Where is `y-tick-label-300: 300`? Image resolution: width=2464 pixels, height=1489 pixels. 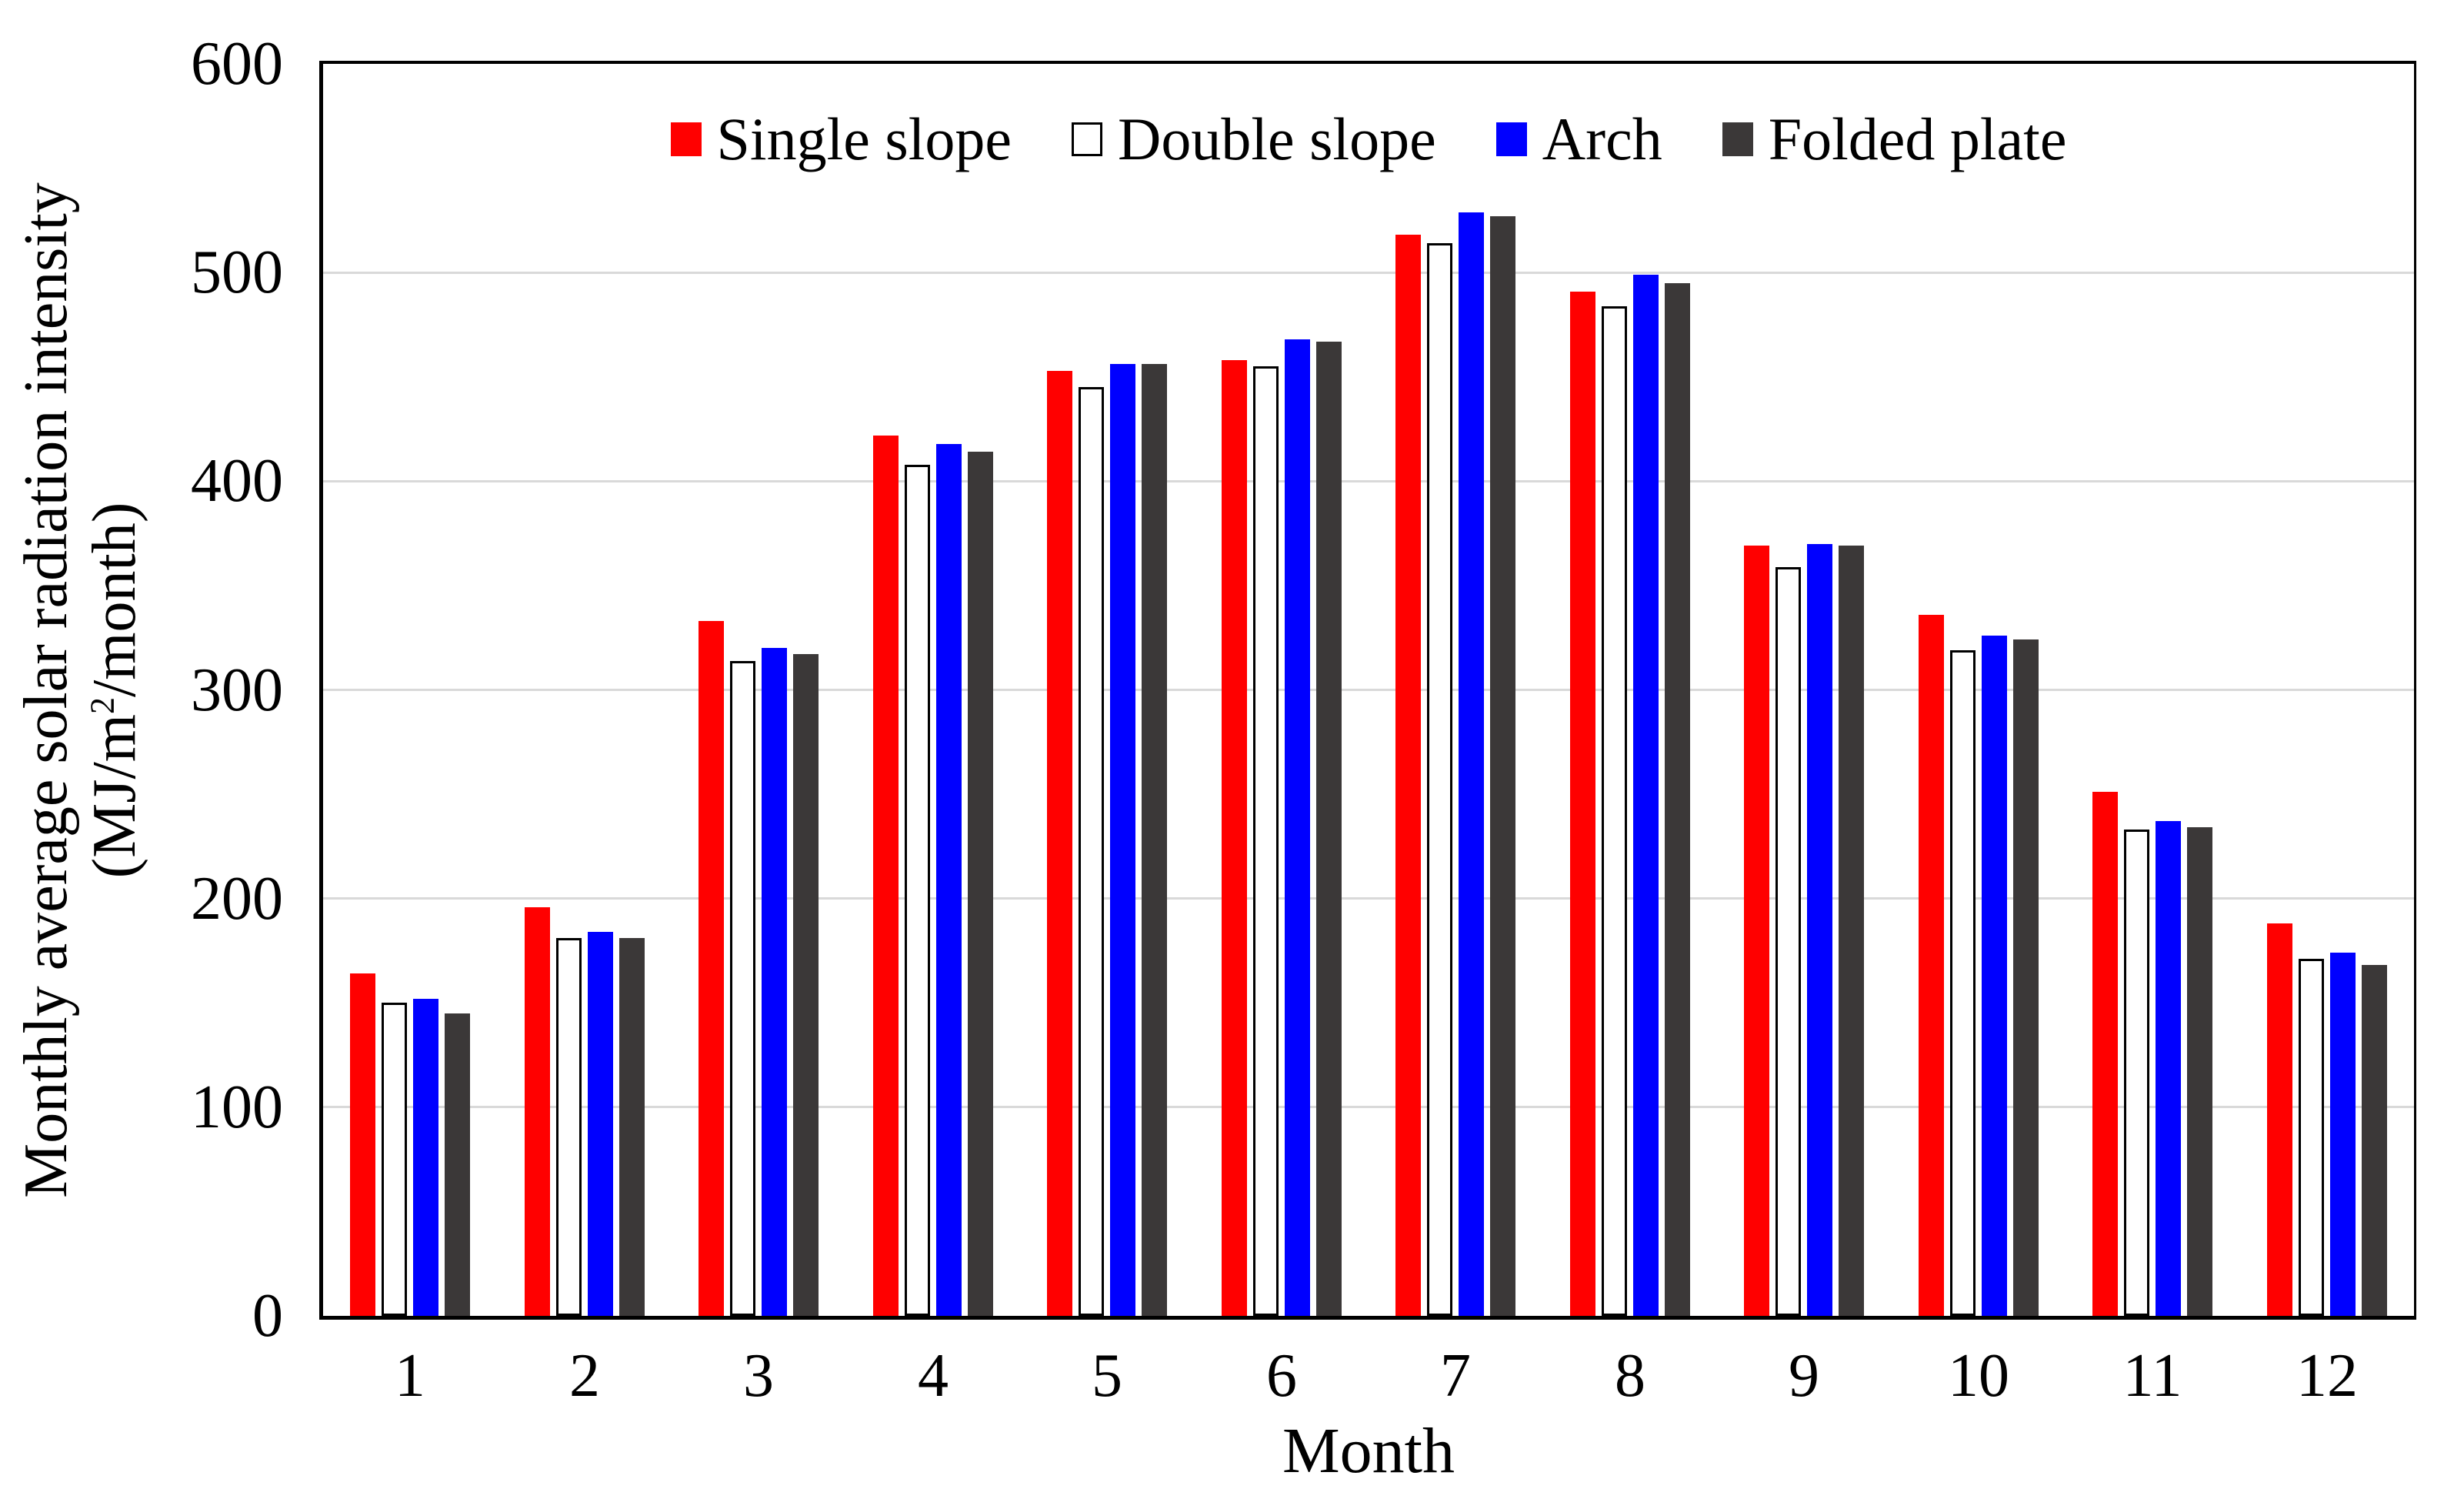 y-tick-label-300: 300 is located at coordinates (237, 690).